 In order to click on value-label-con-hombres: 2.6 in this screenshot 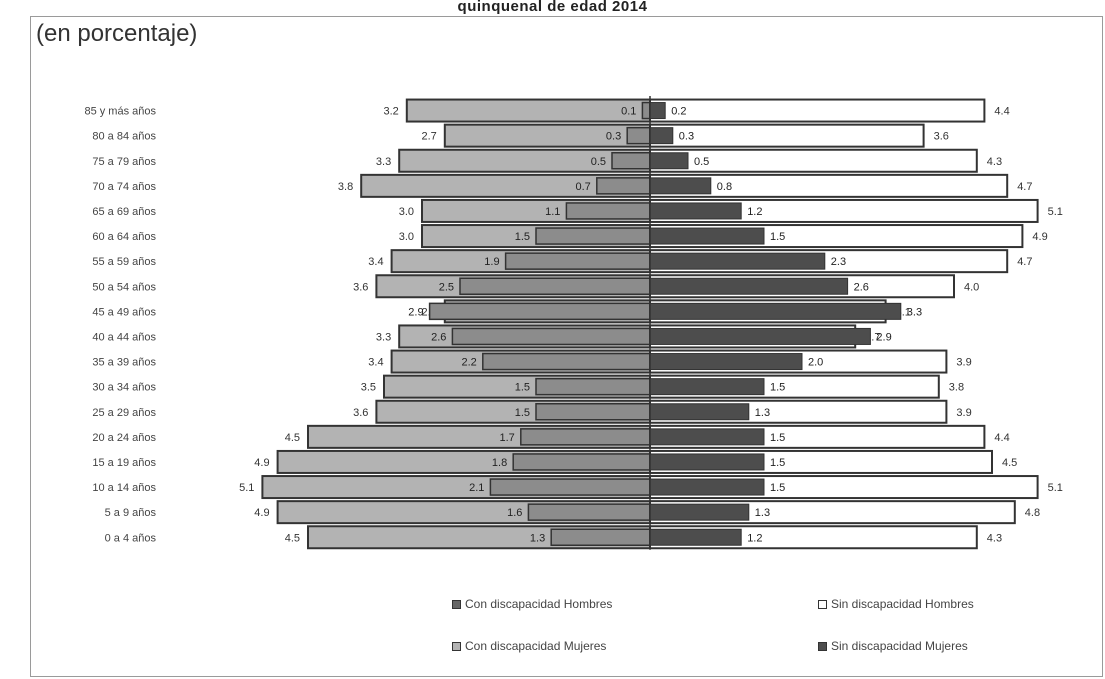, I will do `click(438, 337)`.